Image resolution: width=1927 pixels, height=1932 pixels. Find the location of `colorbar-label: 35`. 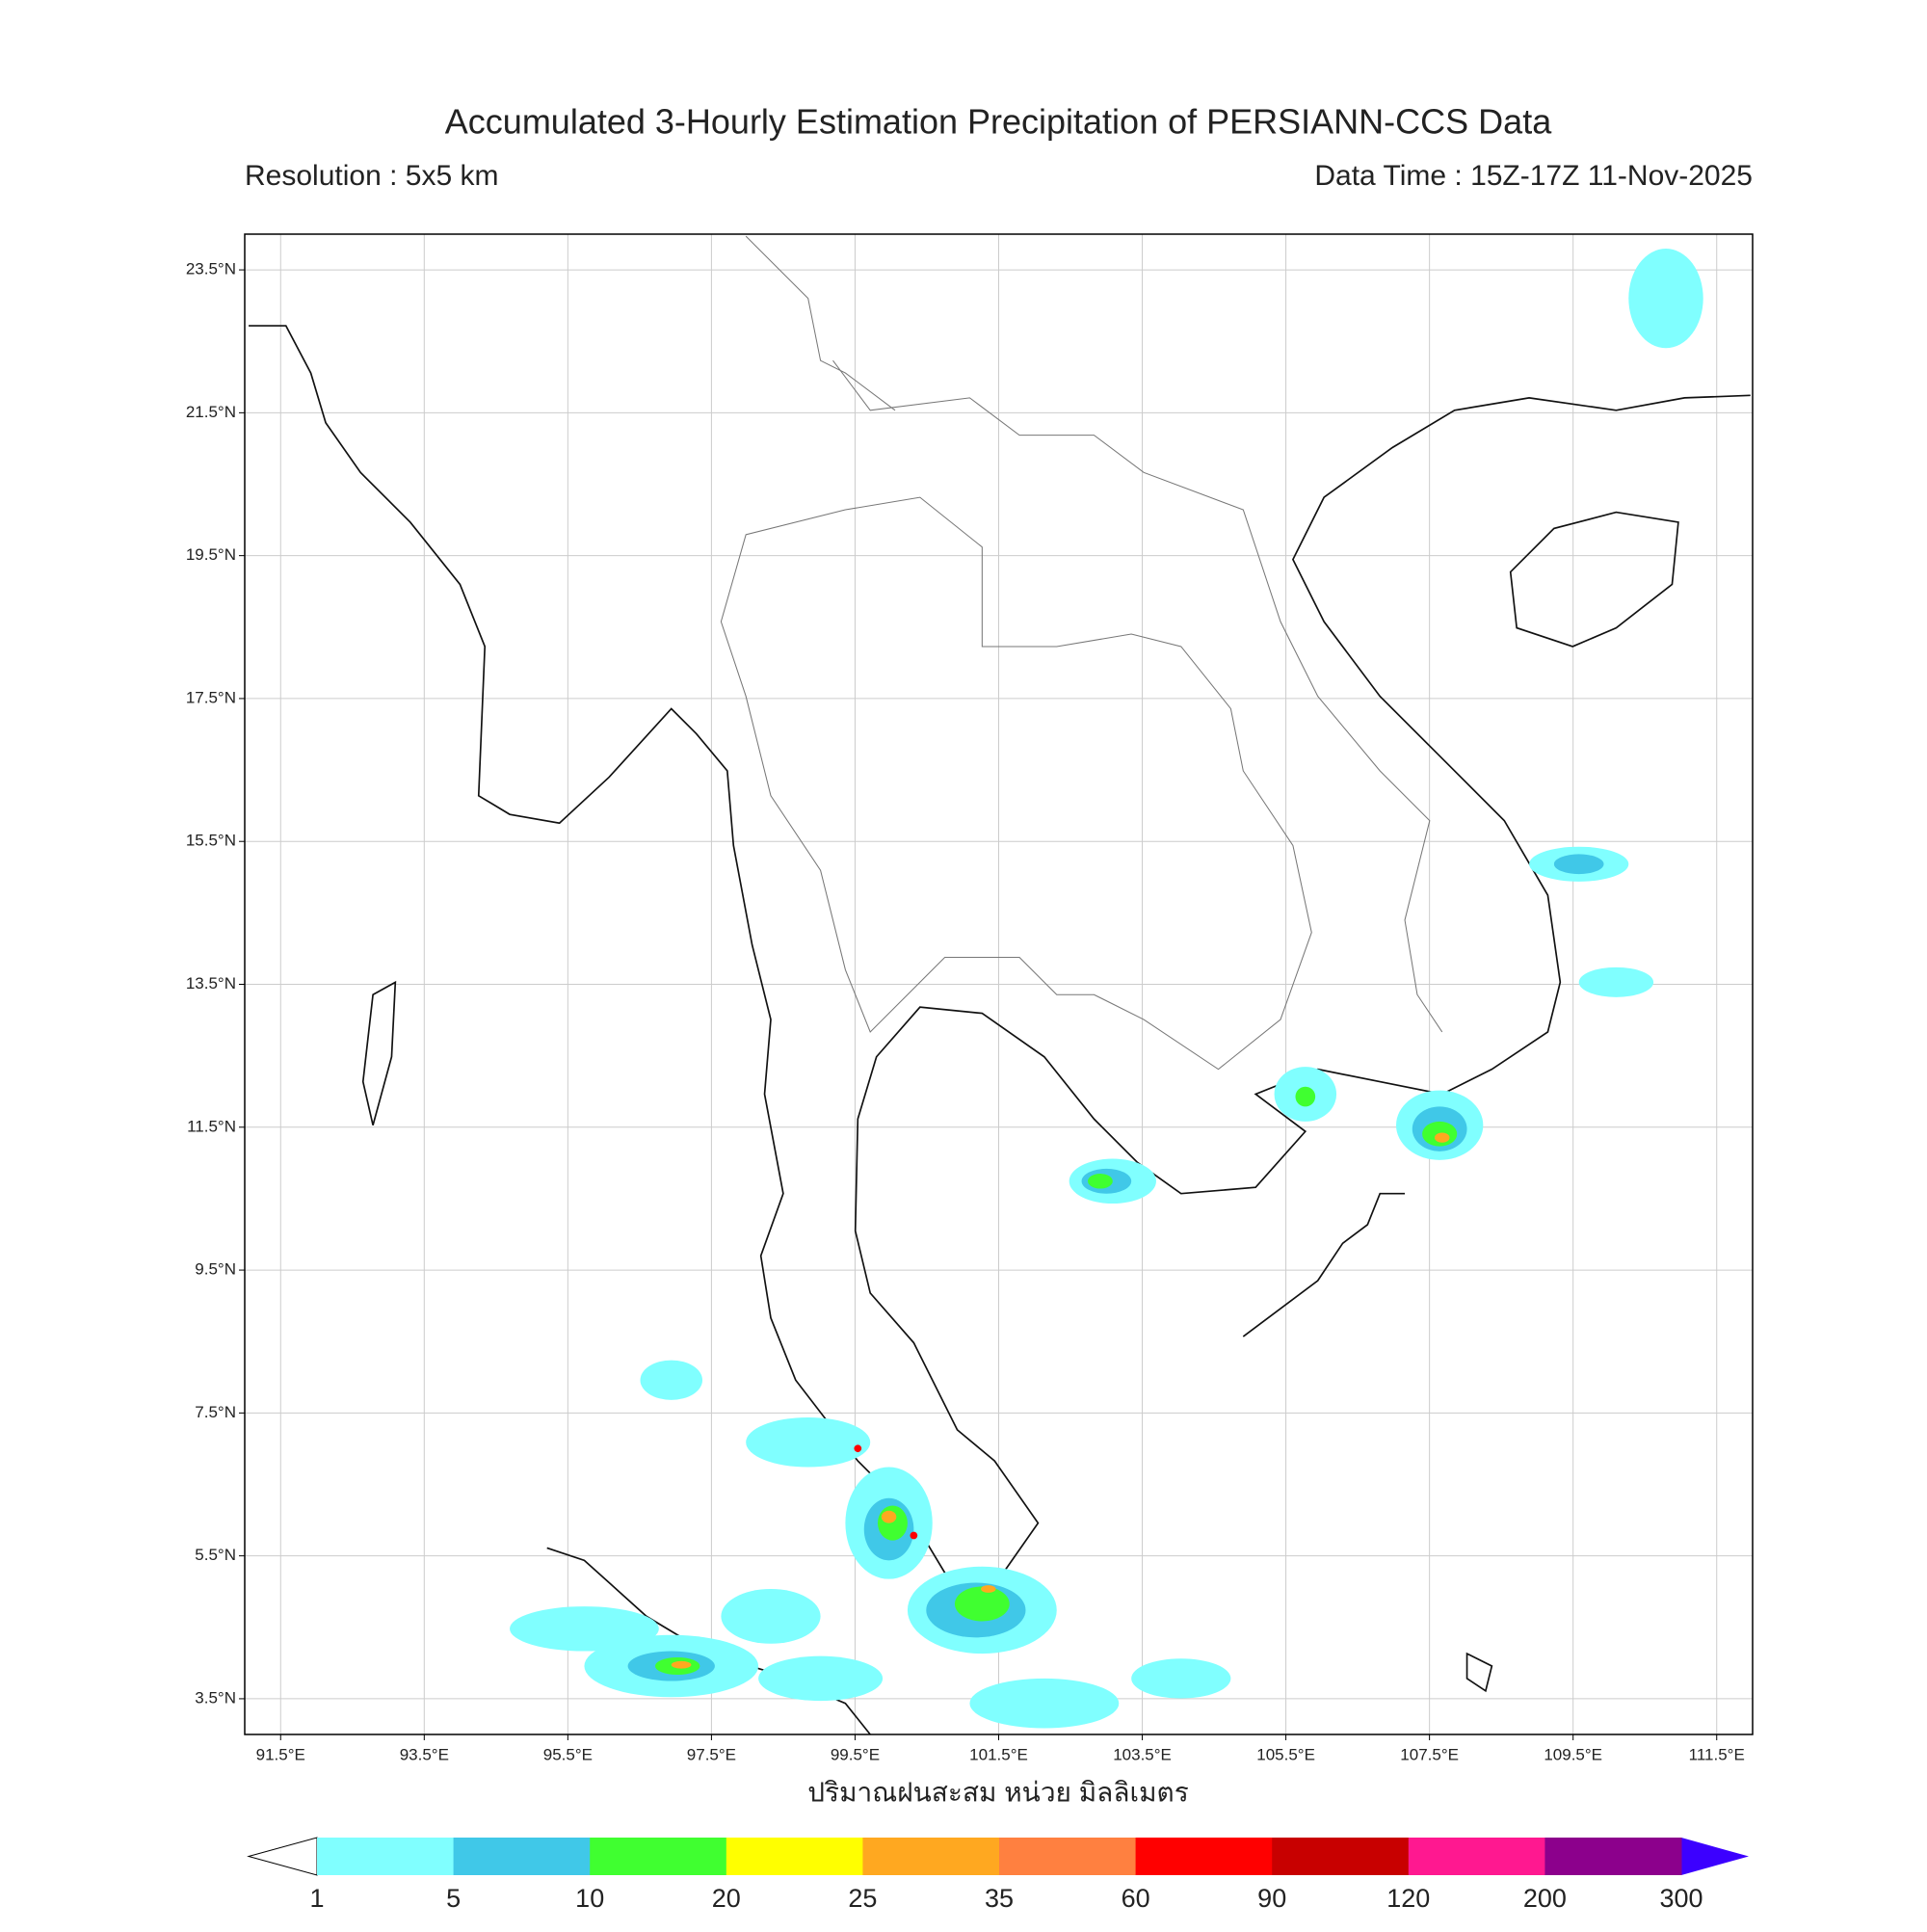

colorbar-label: 35 is located at coordinates (1000, 1898).